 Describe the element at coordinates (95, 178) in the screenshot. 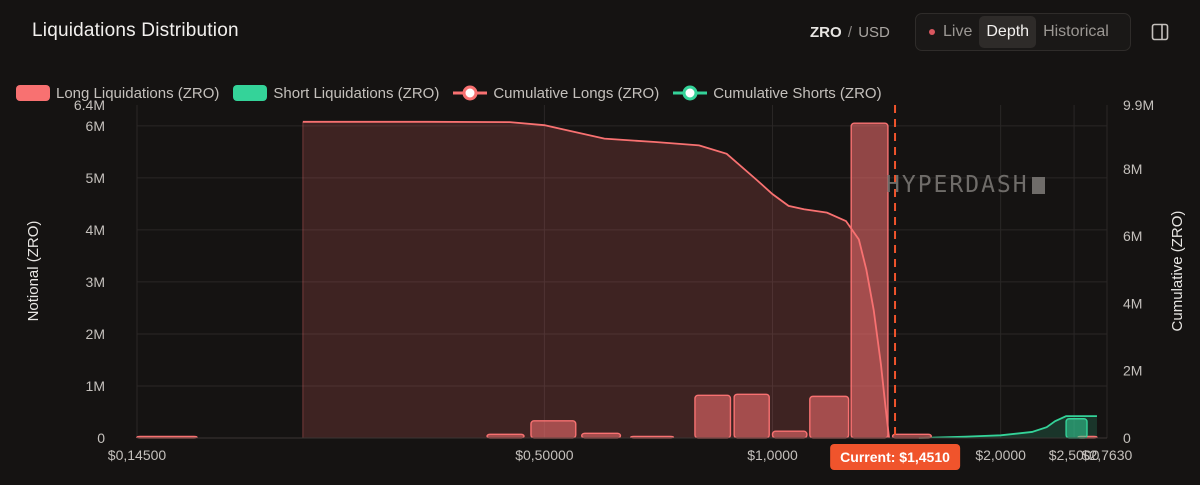

I see `y-tick-label: 5M` at that location.